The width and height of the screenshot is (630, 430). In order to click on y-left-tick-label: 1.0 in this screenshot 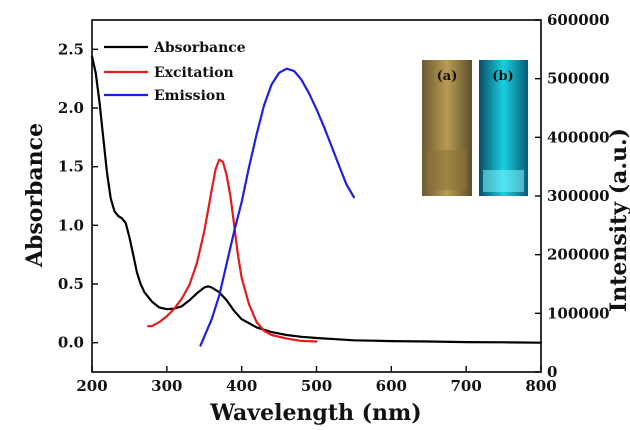, I will do `click(71, 225)`.